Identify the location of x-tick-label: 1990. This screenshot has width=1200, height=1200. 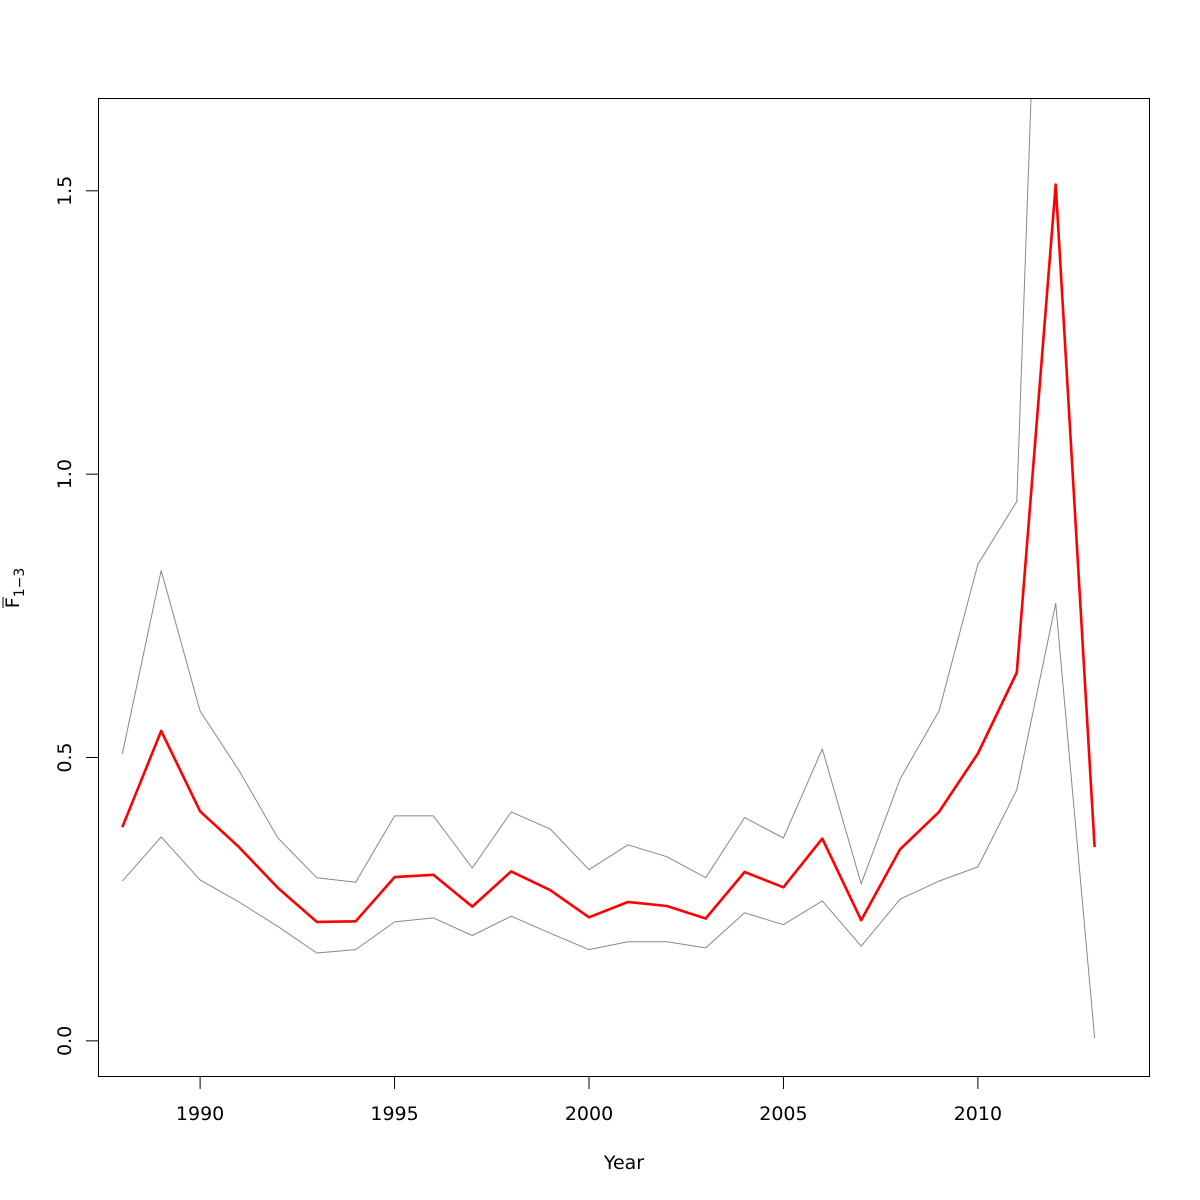
(200, 1114).